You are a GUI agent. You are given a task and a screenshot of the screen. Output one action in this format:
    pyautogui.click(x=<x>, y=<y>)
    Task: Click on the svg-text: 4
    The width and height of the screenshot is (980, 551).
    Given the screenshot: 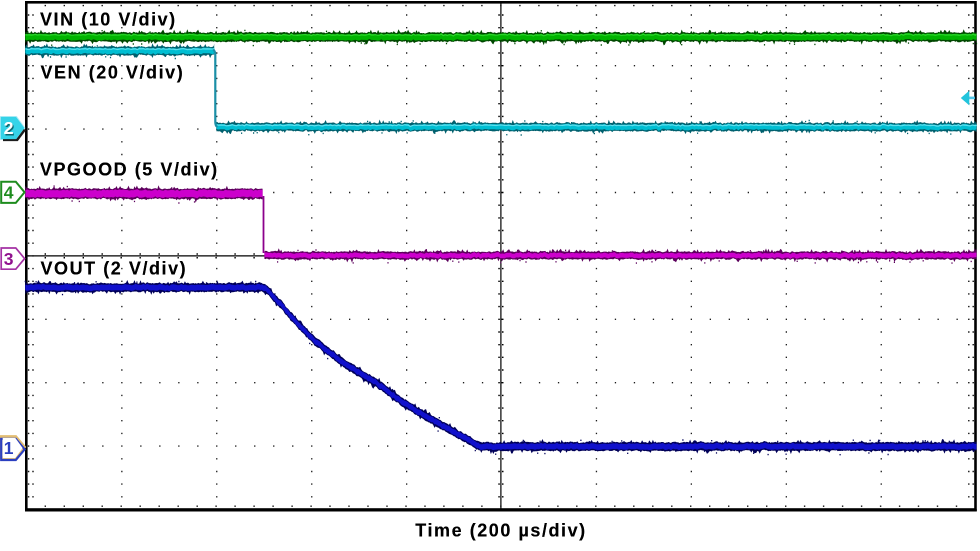 What is the action you would take?
    pyautogui.click(x=9, y=193)
    